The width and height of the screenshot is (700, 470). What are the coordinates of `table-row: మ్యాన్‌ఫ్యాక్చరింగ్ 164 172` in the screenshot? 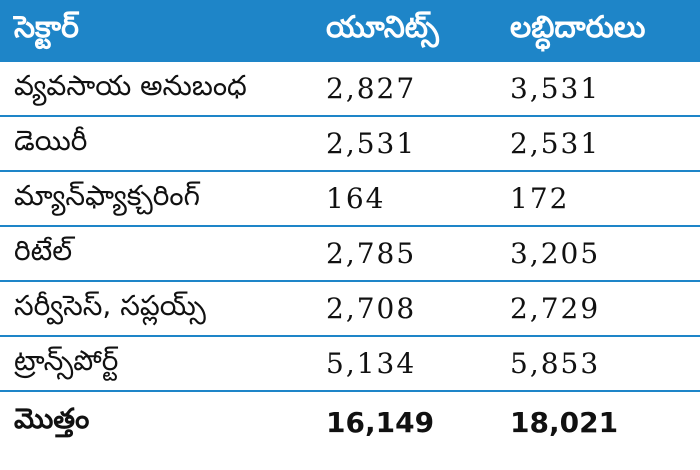 It's located at (350, 199).